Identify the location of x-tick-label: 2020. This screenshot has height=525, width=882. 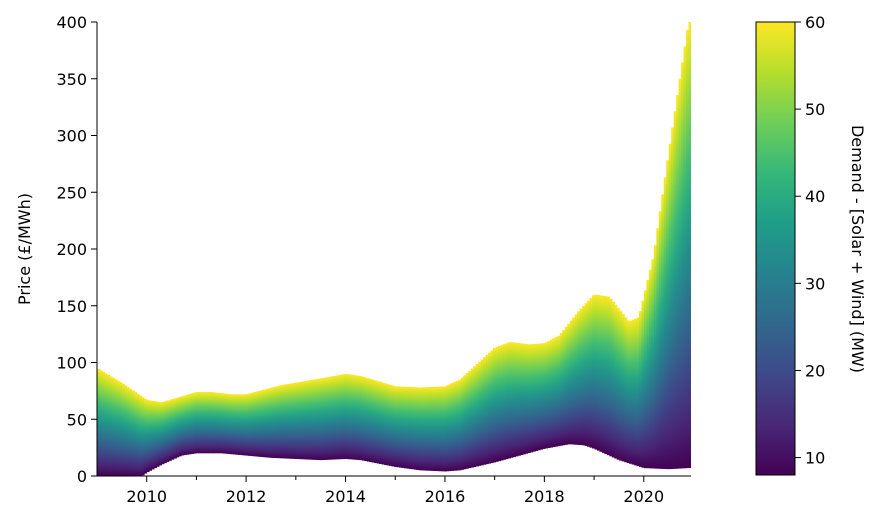
(643, 496).